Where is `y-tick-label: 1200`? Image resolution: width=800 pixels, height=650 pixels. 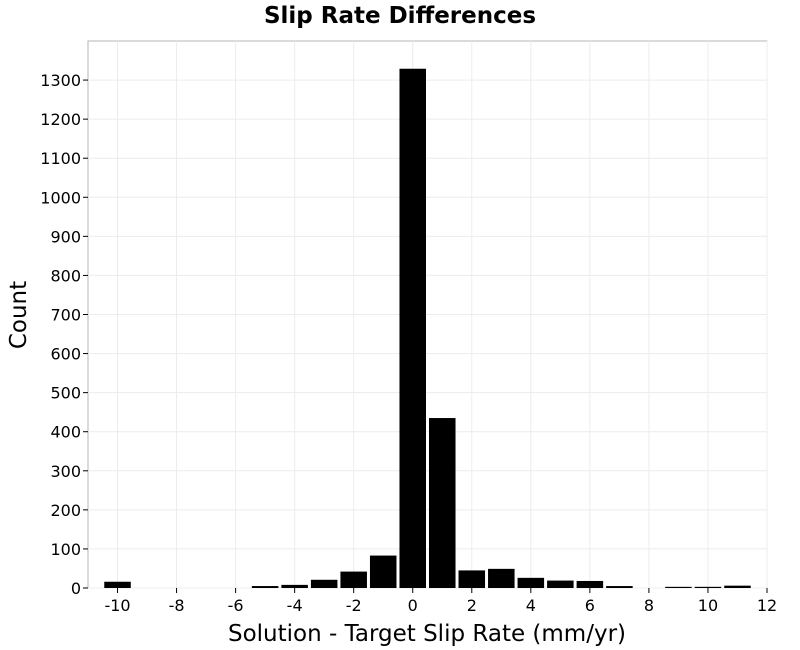 y-tick-label: 1200 is located at coordinates (60, 119).